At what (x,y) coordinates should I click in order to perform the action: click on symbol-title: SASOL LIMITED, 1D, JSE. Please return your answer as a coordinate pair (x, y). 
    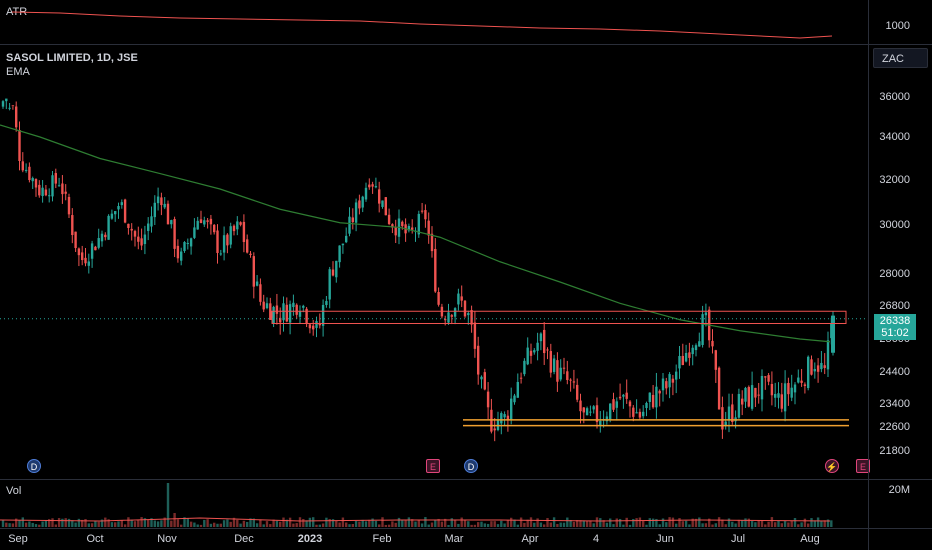
    Looking at the image, I should click on (72, 58).